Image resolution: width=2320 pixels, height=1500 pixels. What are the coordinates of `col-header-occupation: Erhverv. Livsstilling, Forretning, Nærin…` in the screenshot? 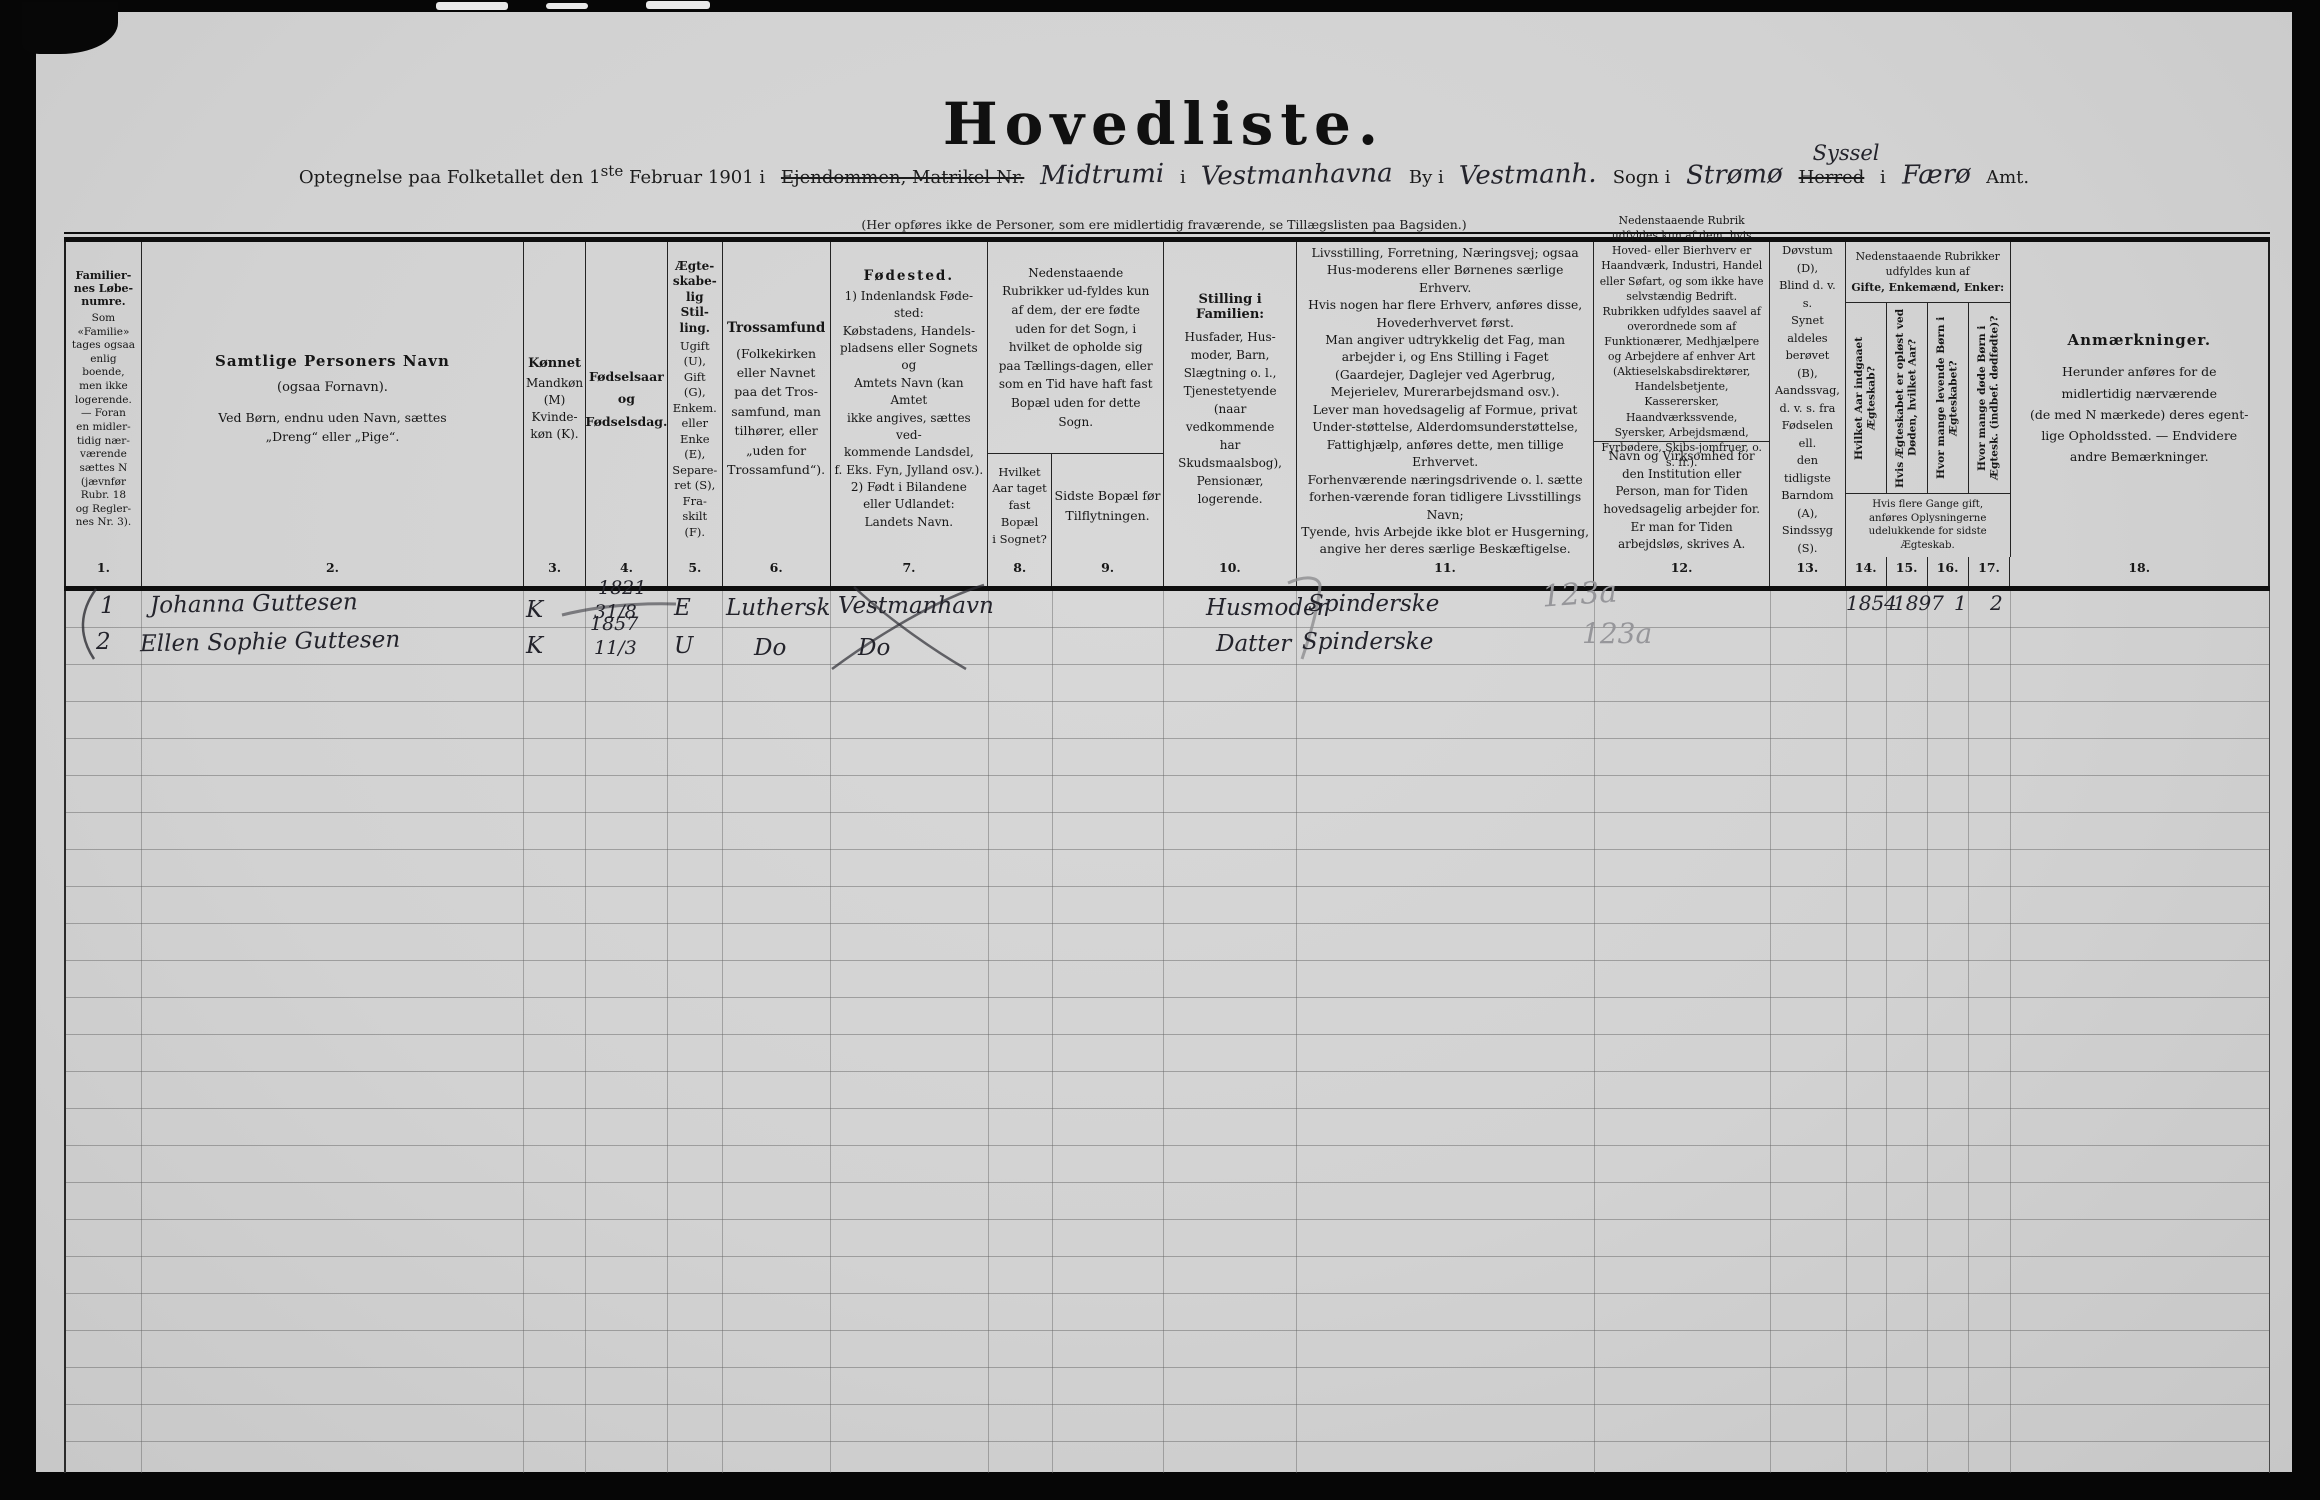 It's located at (1446, 399).